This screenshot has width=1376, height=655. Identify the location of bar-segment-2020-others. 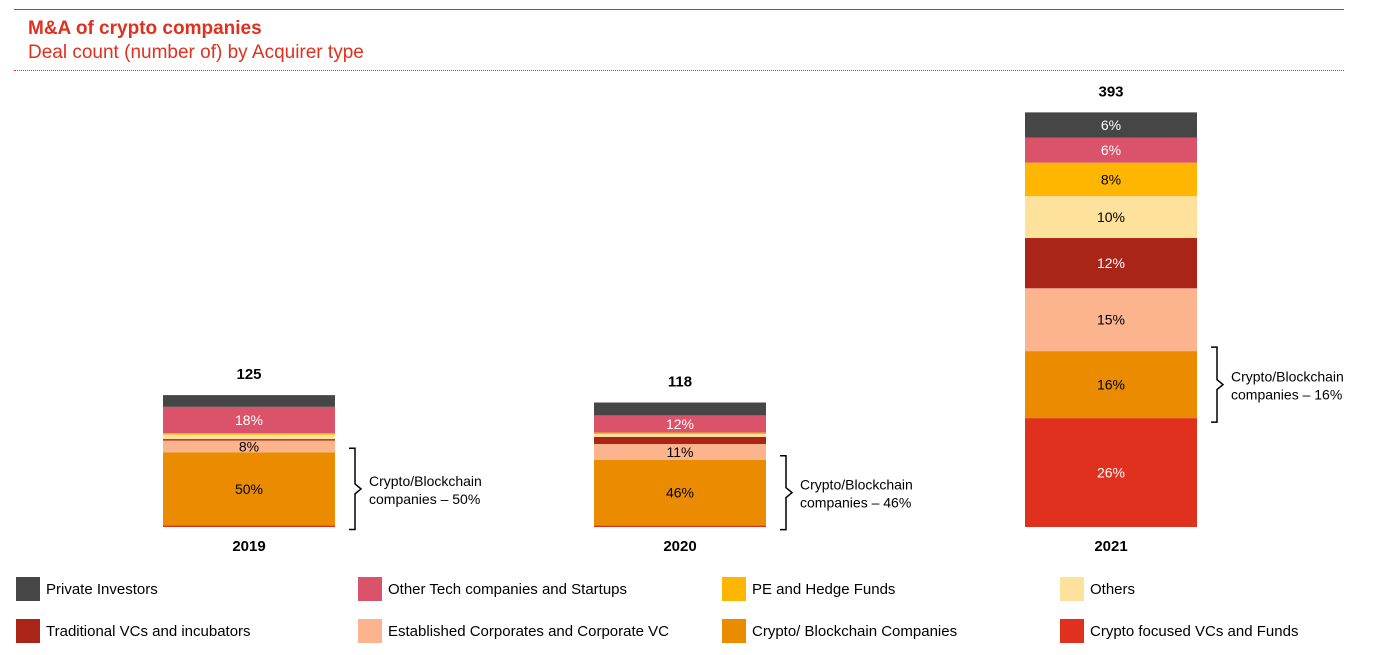
(680, 435).